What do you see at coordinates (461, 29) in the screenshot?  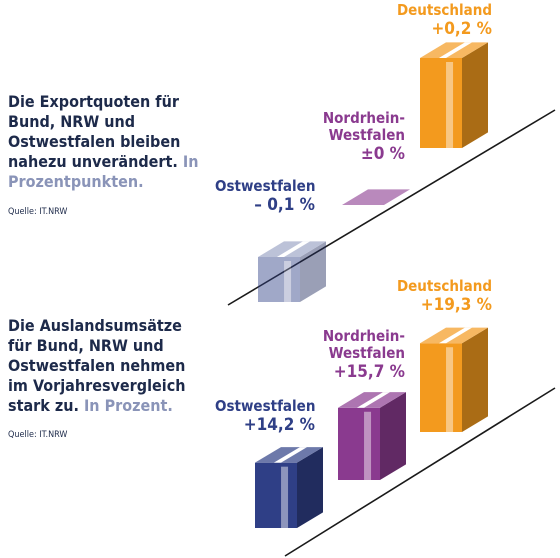 I see `value-label: +0,2 %` at bounding box center [461, 29].